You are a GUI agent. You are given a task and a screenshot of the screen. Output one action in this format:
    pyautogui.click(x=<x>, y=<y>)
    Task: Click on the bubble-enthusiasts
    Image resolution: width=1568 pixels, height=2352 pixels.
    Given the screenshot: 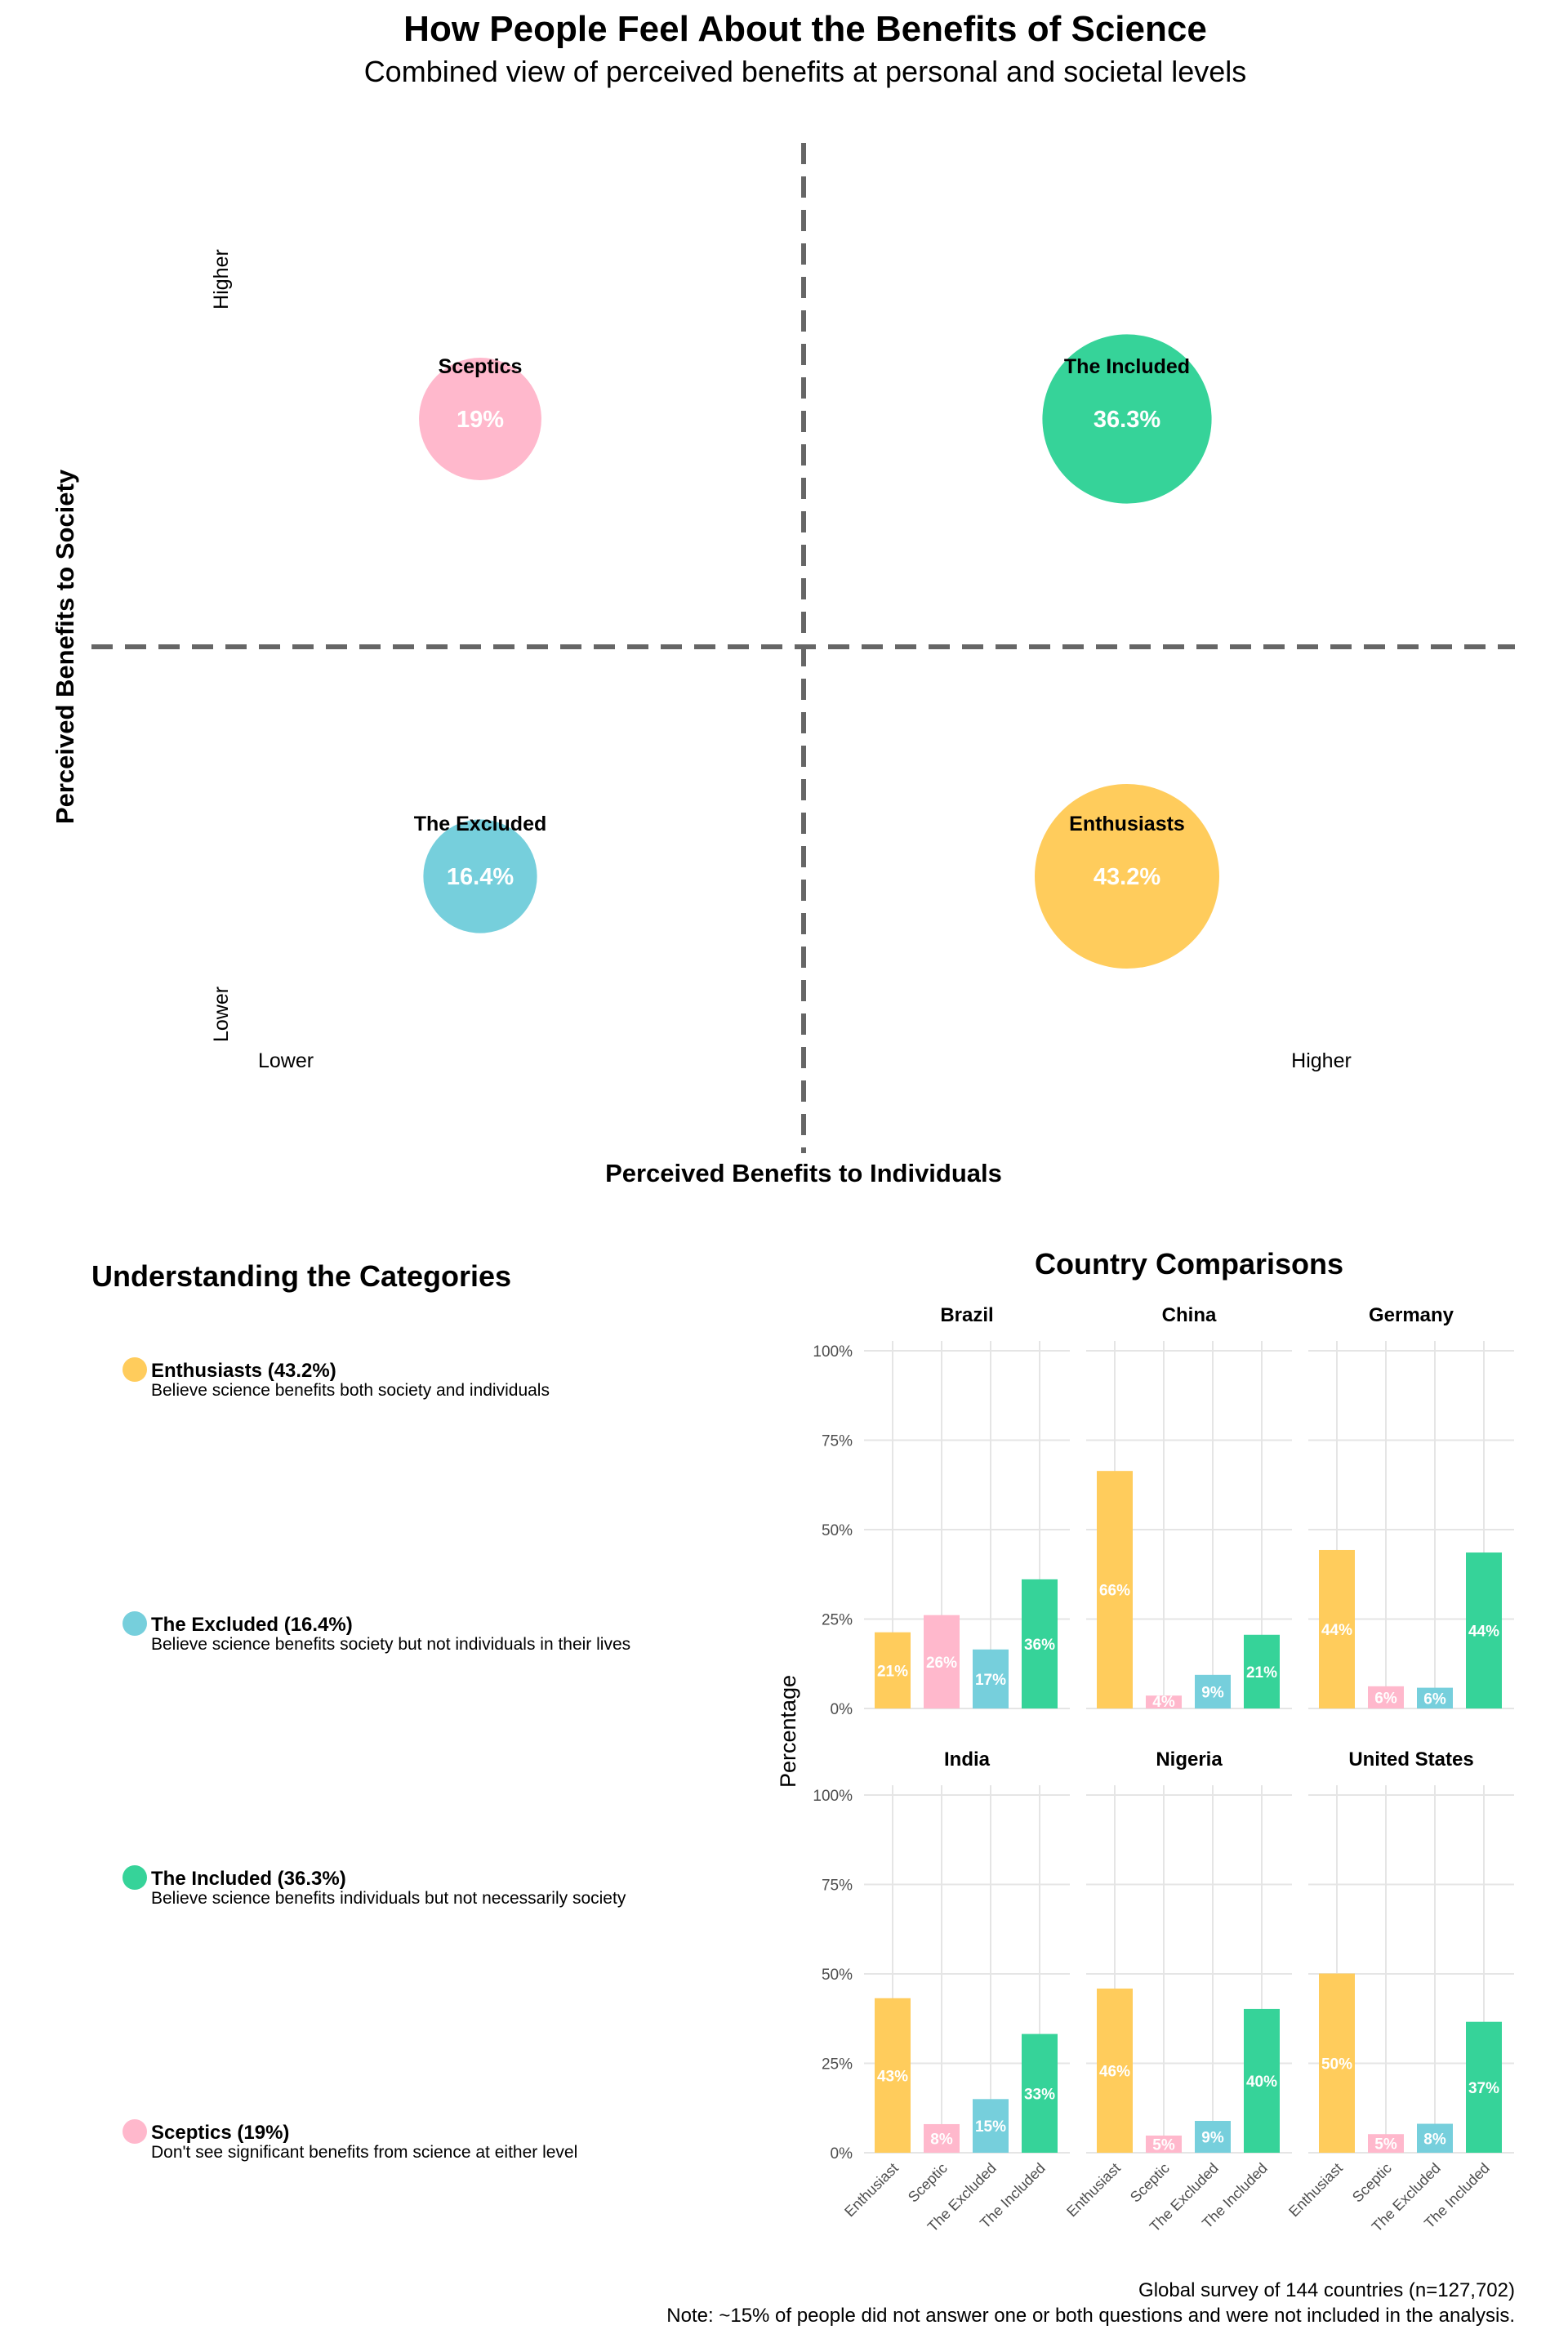 What is the action you would take?
    pyautogui.click(x=1127, y=876)
    